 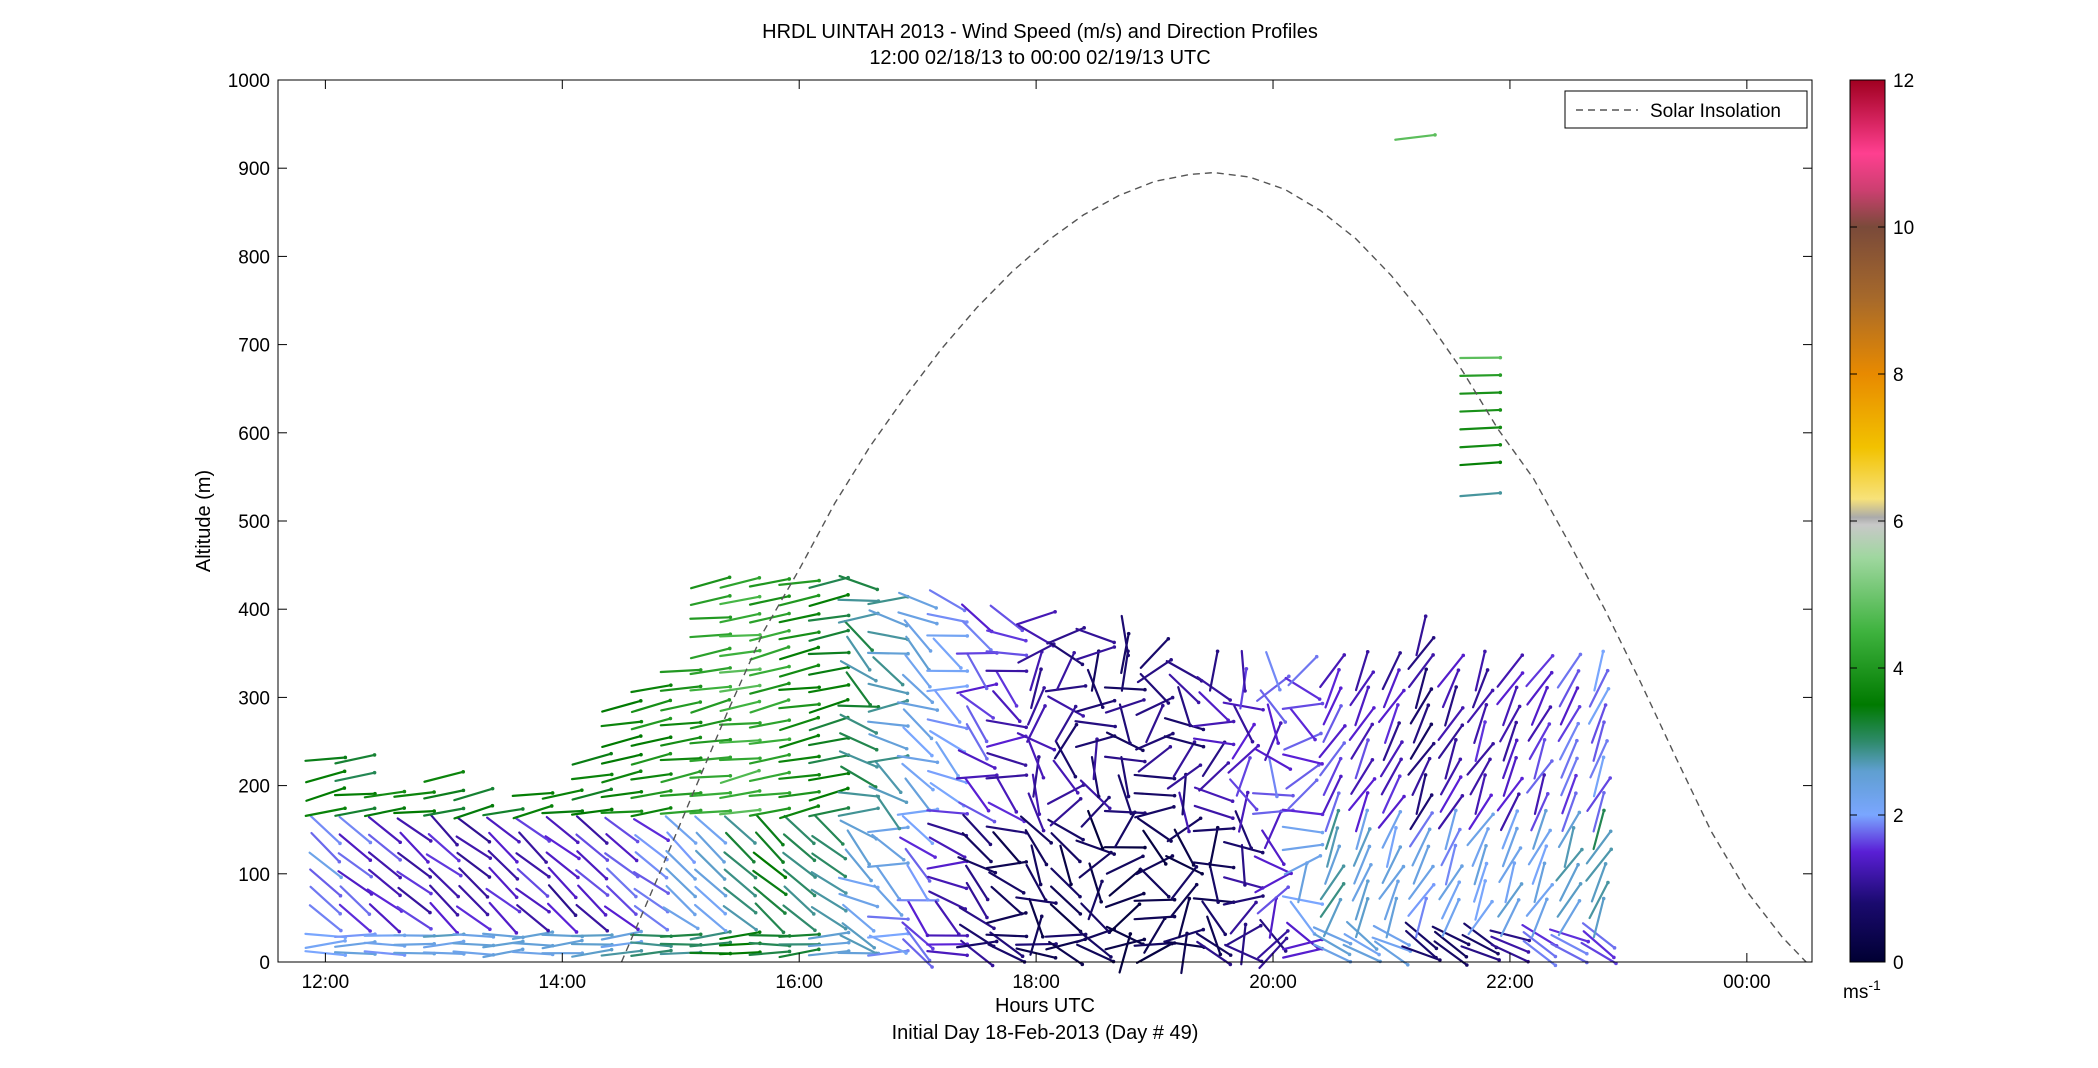 What do you see at coordinates (254, 610) in the screenshot?
I see `y-tick-label: 400` at bounding box center [254, 610].